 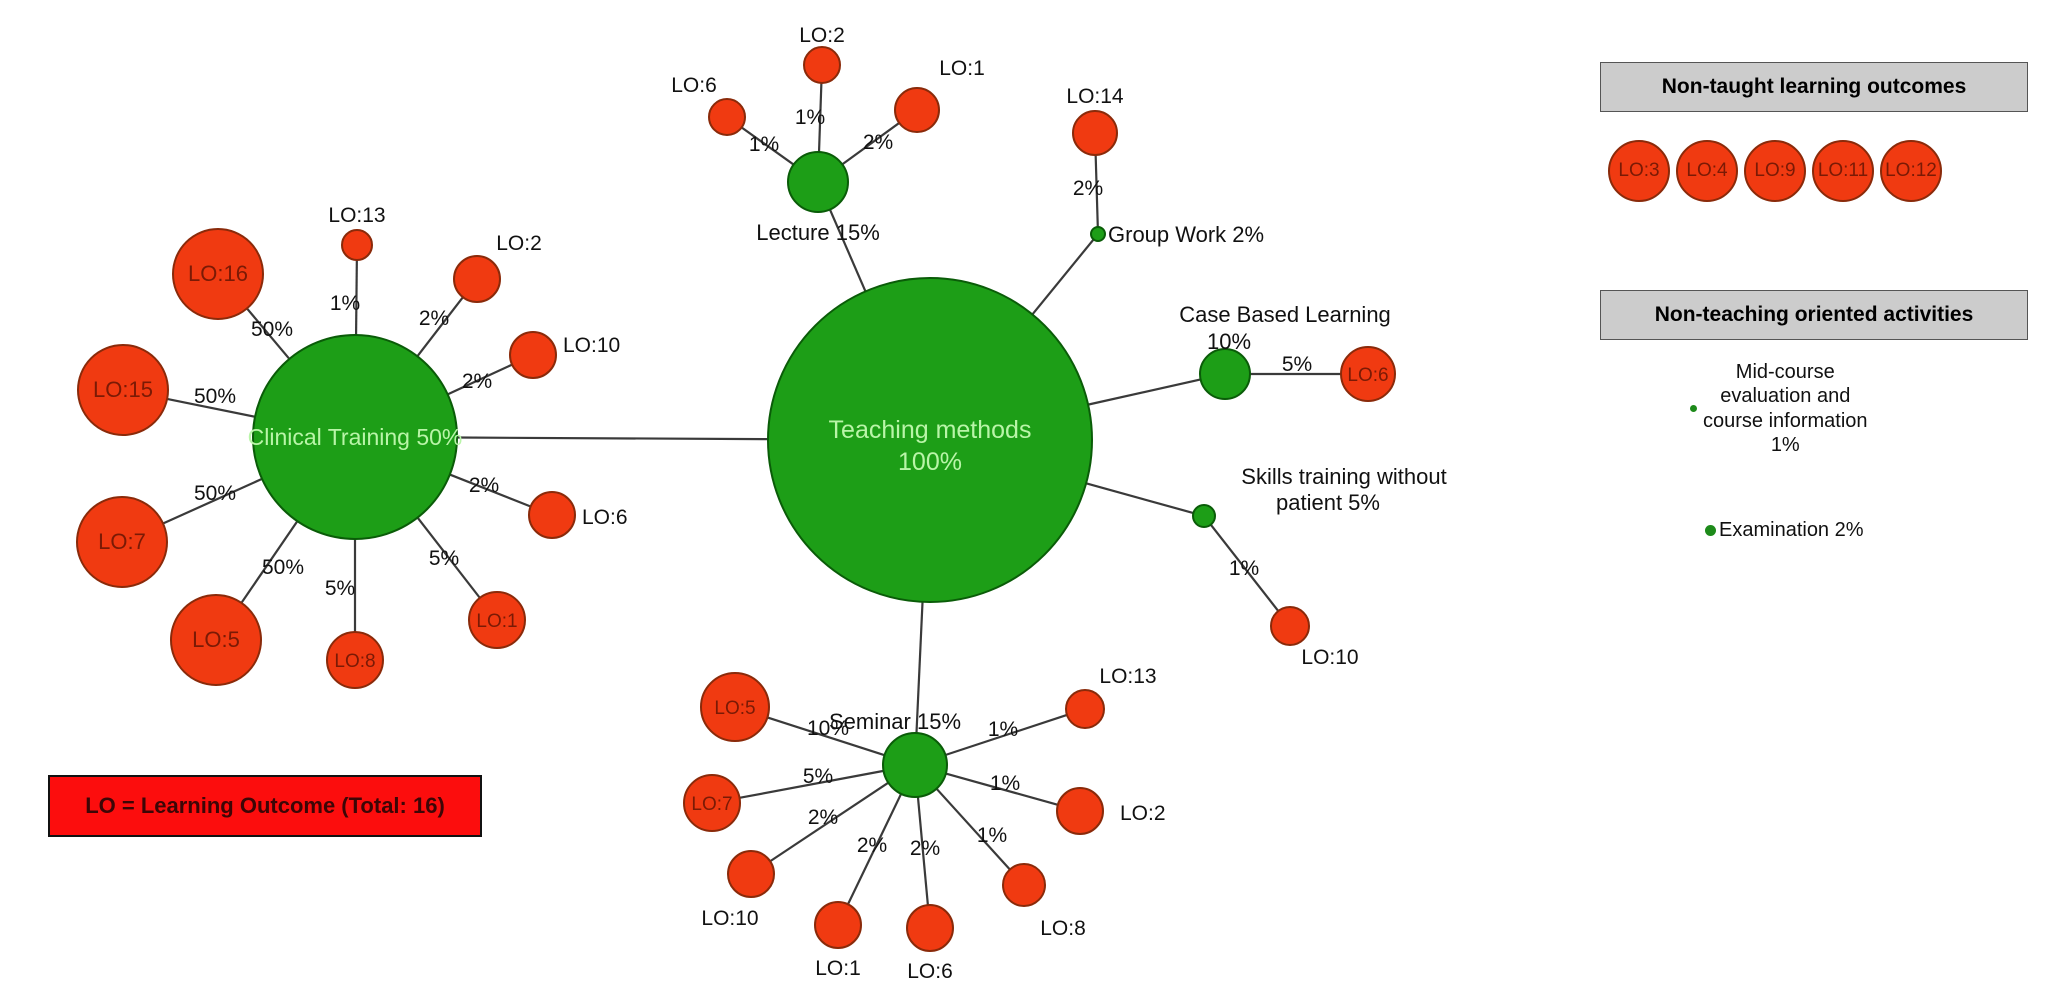 I want to click on outcome-label-2: LO:15, so click(x=123, y=389).